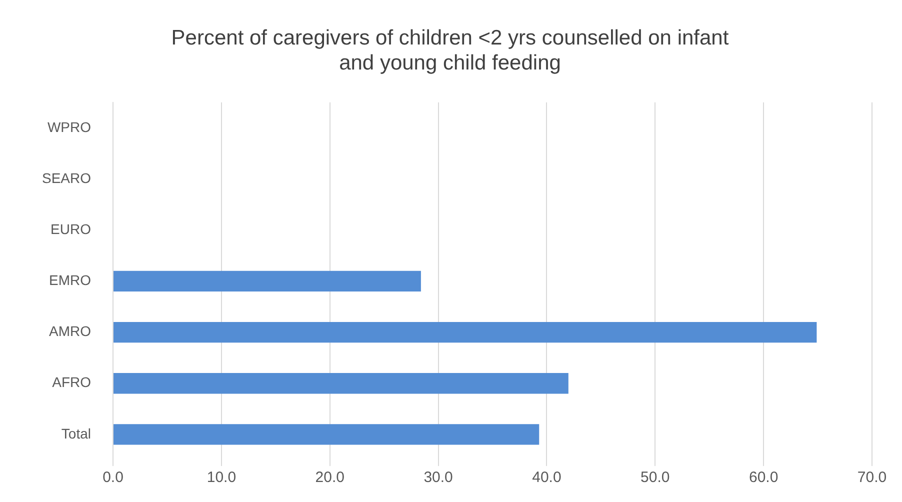 The image size is (902, 502). I want to click on y-tick-label: SEARO, so click(67, 178).